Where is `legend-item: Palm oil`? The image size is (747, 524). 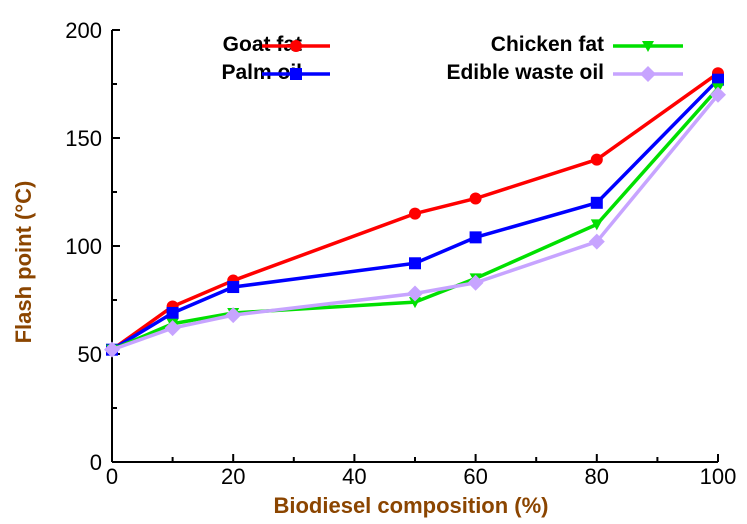
legend-item: Palm oil is located at coordinates (275, 72).